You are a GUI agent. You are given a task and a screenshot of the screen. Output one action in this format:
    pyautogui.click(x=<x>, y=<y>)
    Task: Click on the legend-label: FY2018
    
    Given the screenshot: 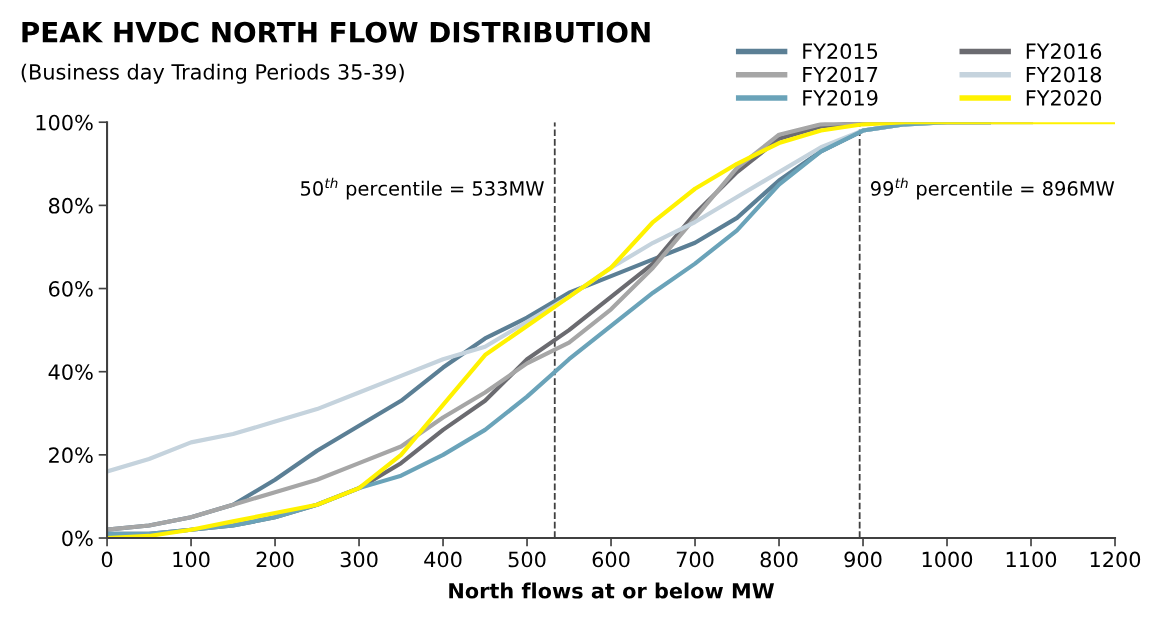 What is the action you would take?
    pyautogui.click(x=1064, y=74)
    